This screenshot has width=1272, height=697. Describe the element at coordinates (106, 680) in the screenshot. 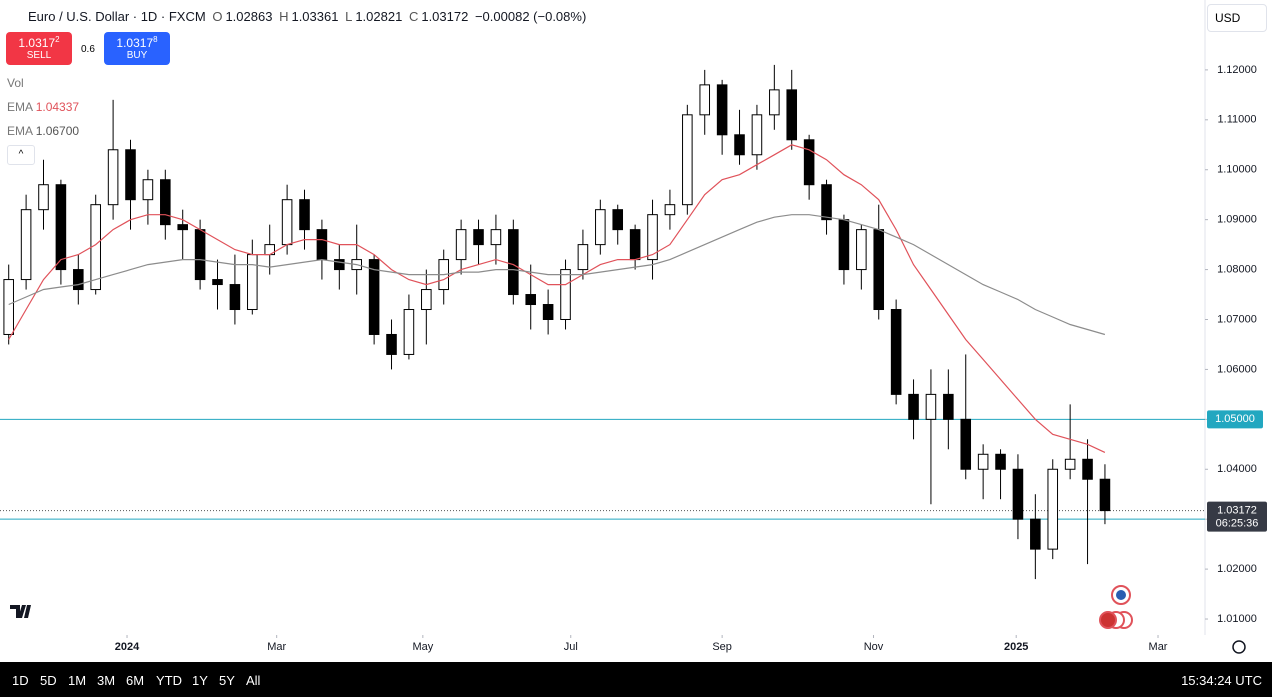

I see `range-button: 3M` at that location.